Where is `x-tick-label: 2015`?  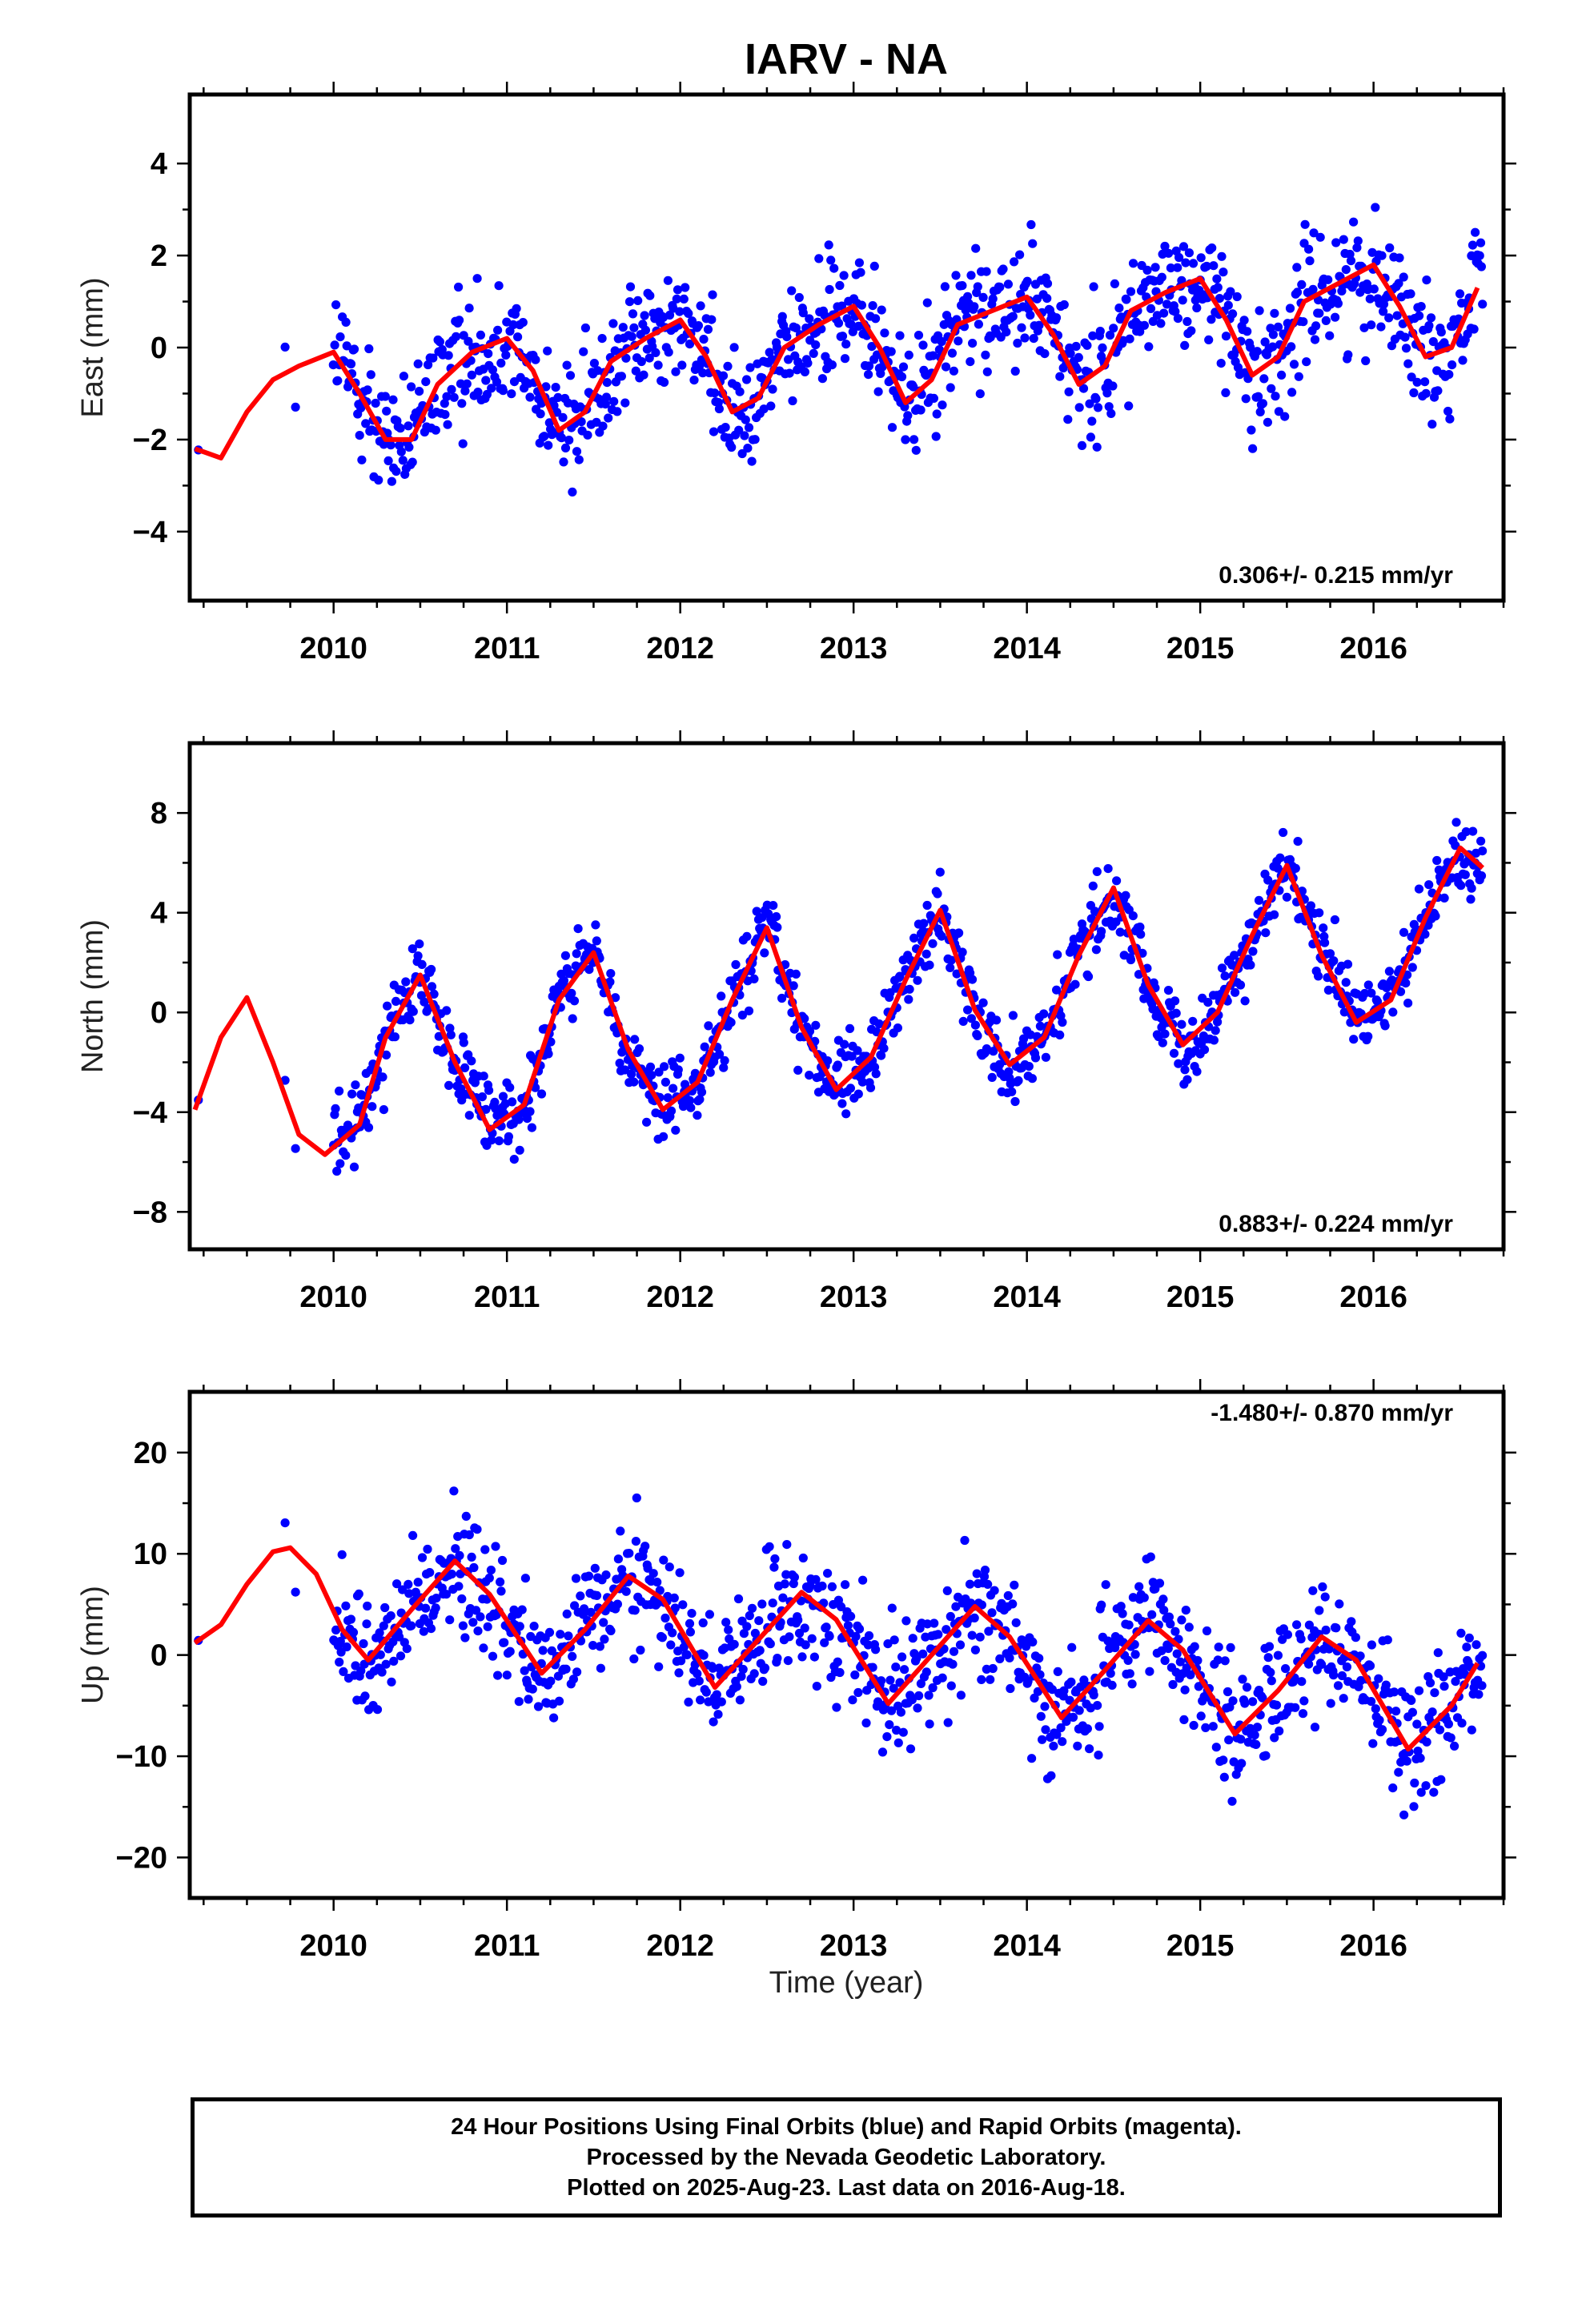 x-tick-label: 2015 is located at coordinates (1200, 648).